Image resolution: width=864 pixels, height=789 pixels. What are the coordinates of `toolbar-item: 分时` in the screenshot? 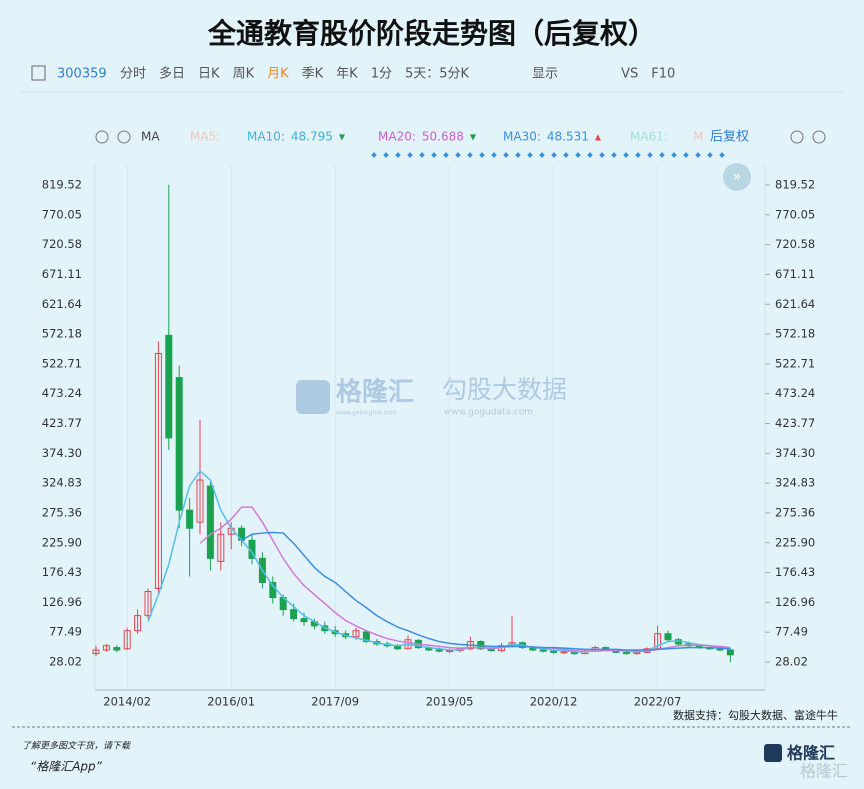 It's located at (133, 74).